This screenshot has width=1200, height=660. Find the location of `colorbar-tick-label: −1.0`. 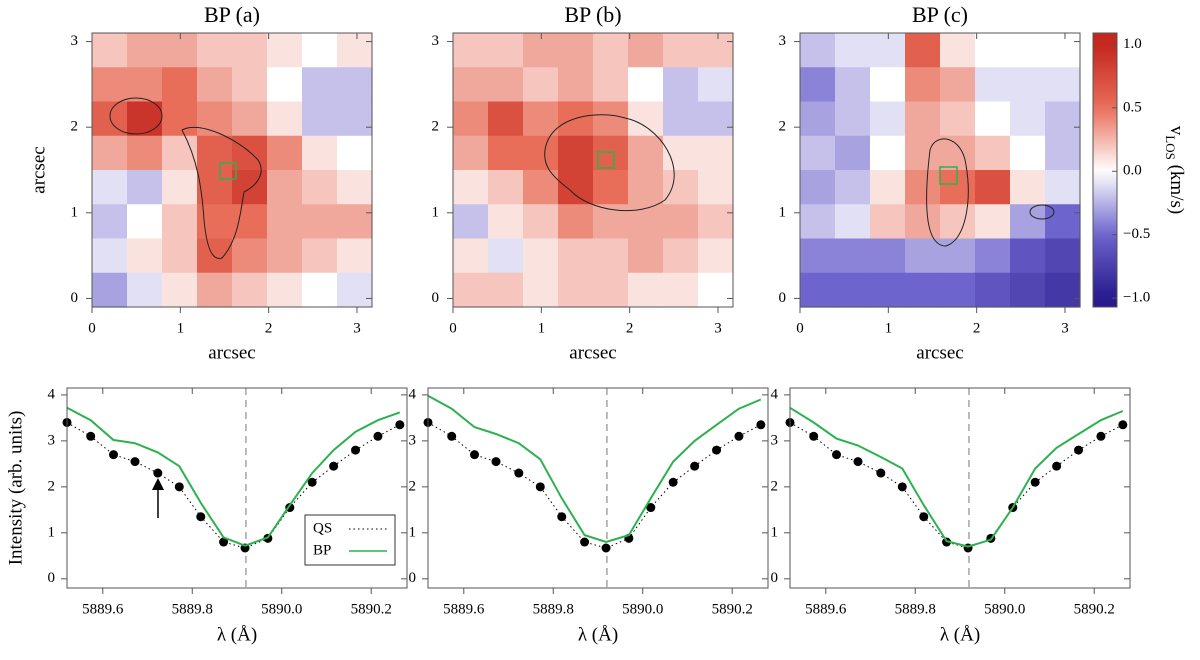

colorbar-tick-label: −1.0 is located at coordinates (1136, 298).